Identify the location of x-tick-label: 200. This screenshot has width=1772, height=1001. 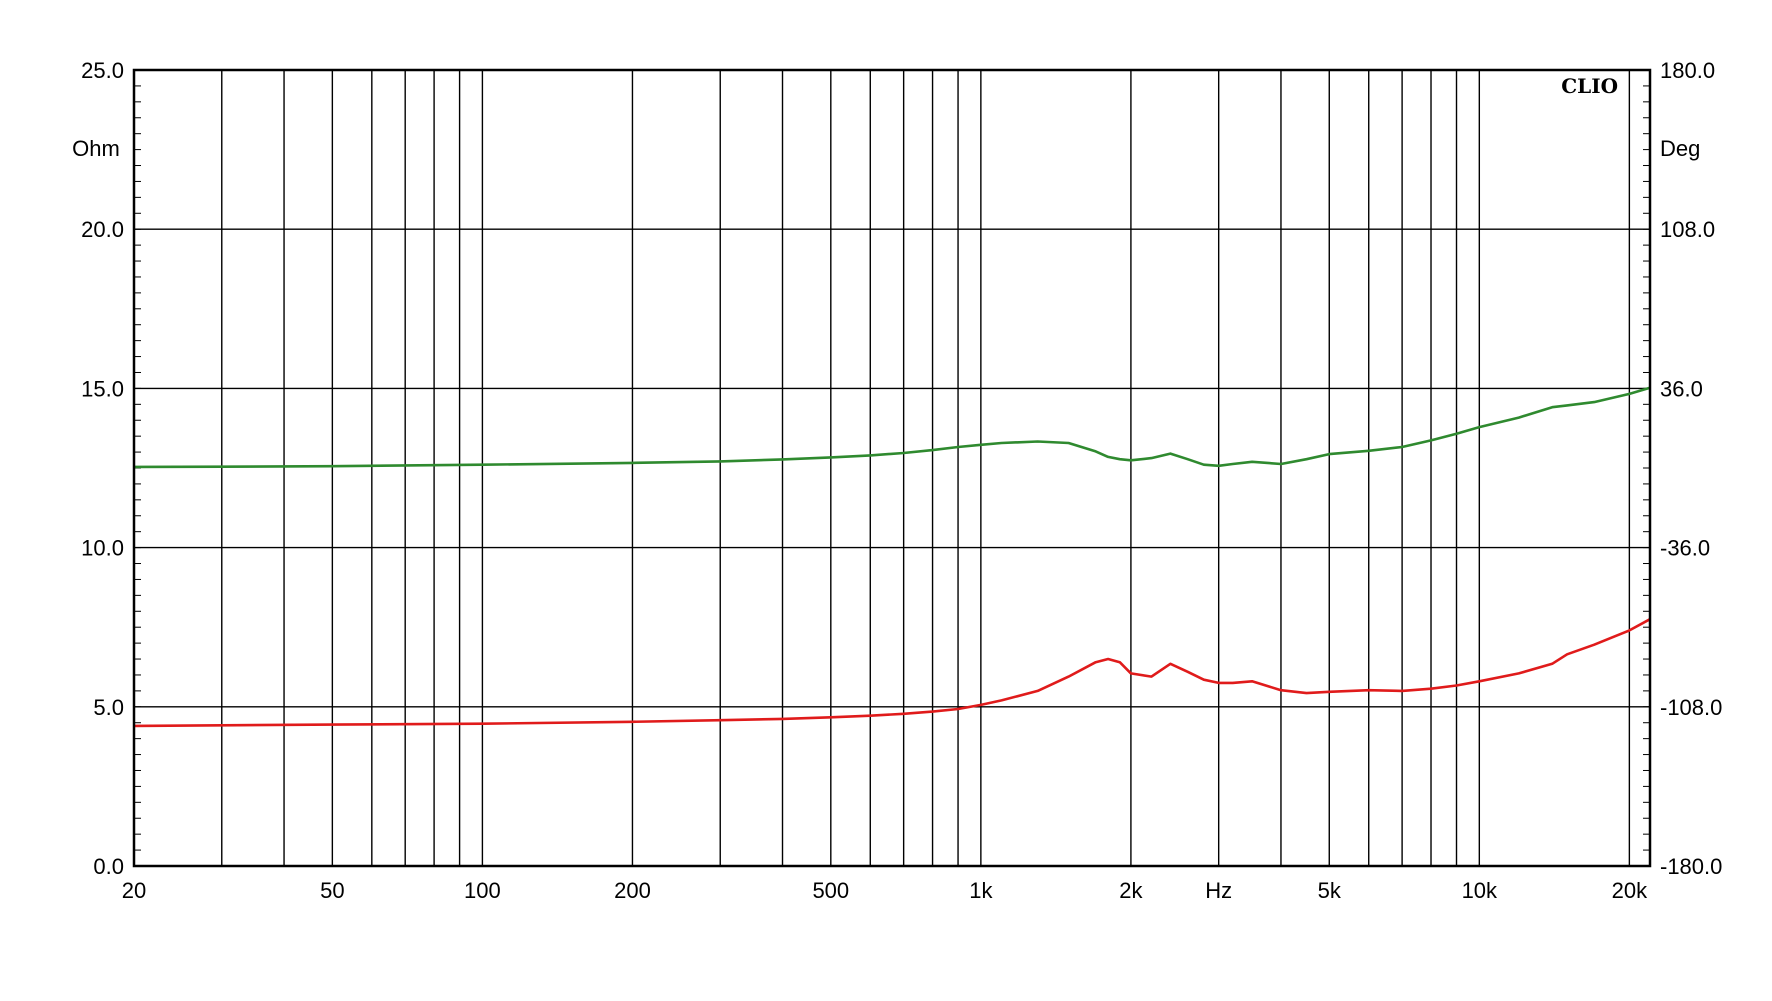
(632, 890).